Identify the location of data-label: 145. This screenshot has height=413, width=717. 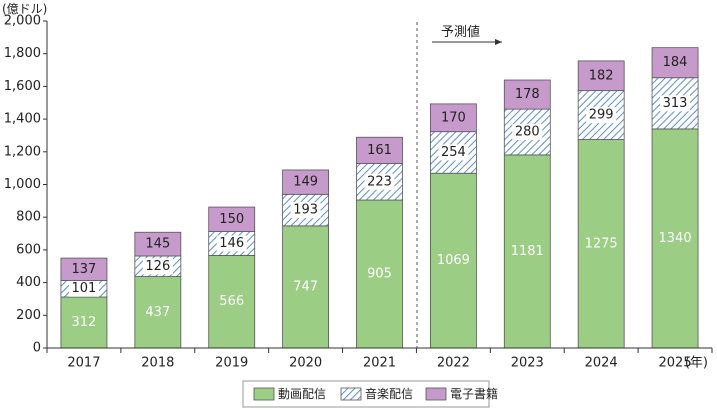
(157, 244).